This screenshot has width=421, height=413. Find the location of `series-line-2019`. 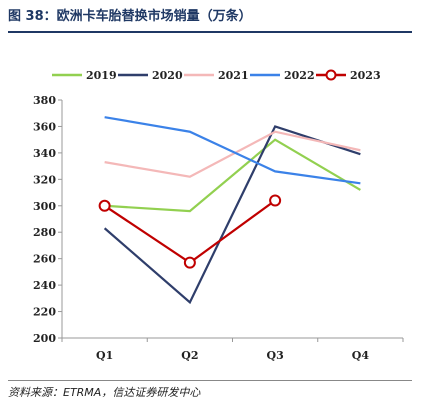

series-line-2019 is located at coordinates (232, 175).